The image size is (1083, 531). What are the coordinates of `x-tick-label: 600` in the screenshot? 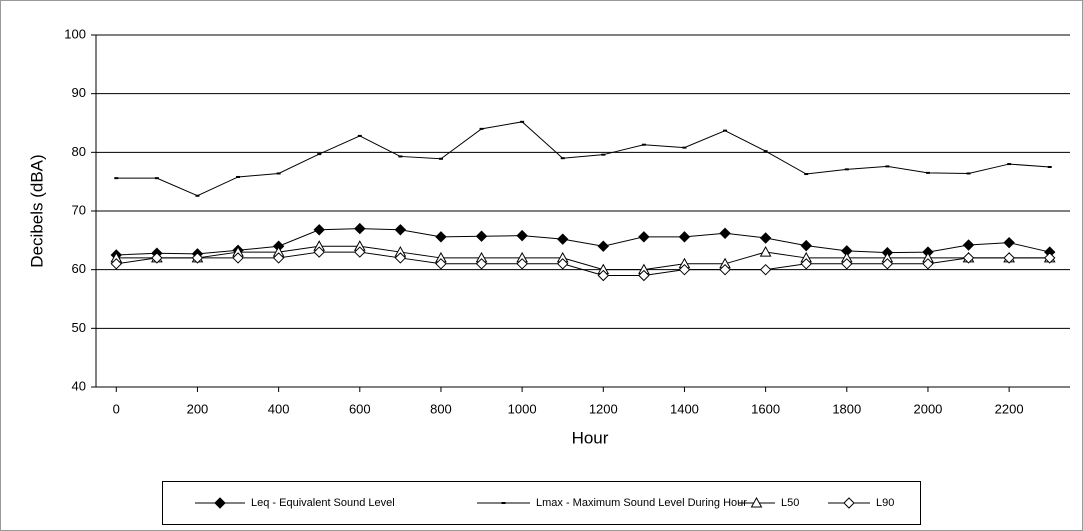 It's located at (360, 408).